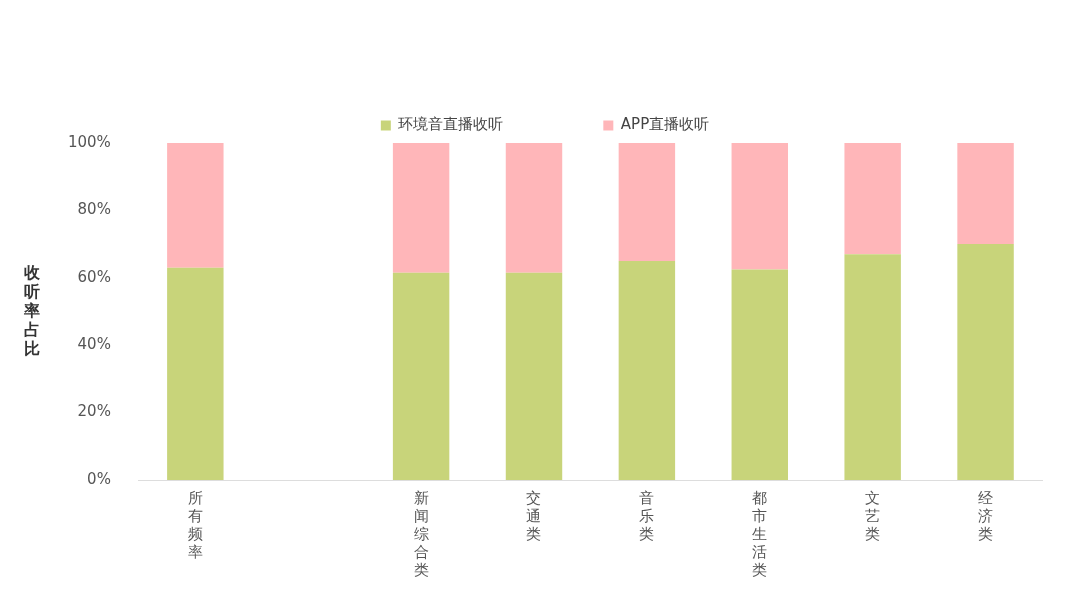 The height and width of the screenshot is (608, 1080). I want to click on y-tick-label: 0%, so click(99, 478).